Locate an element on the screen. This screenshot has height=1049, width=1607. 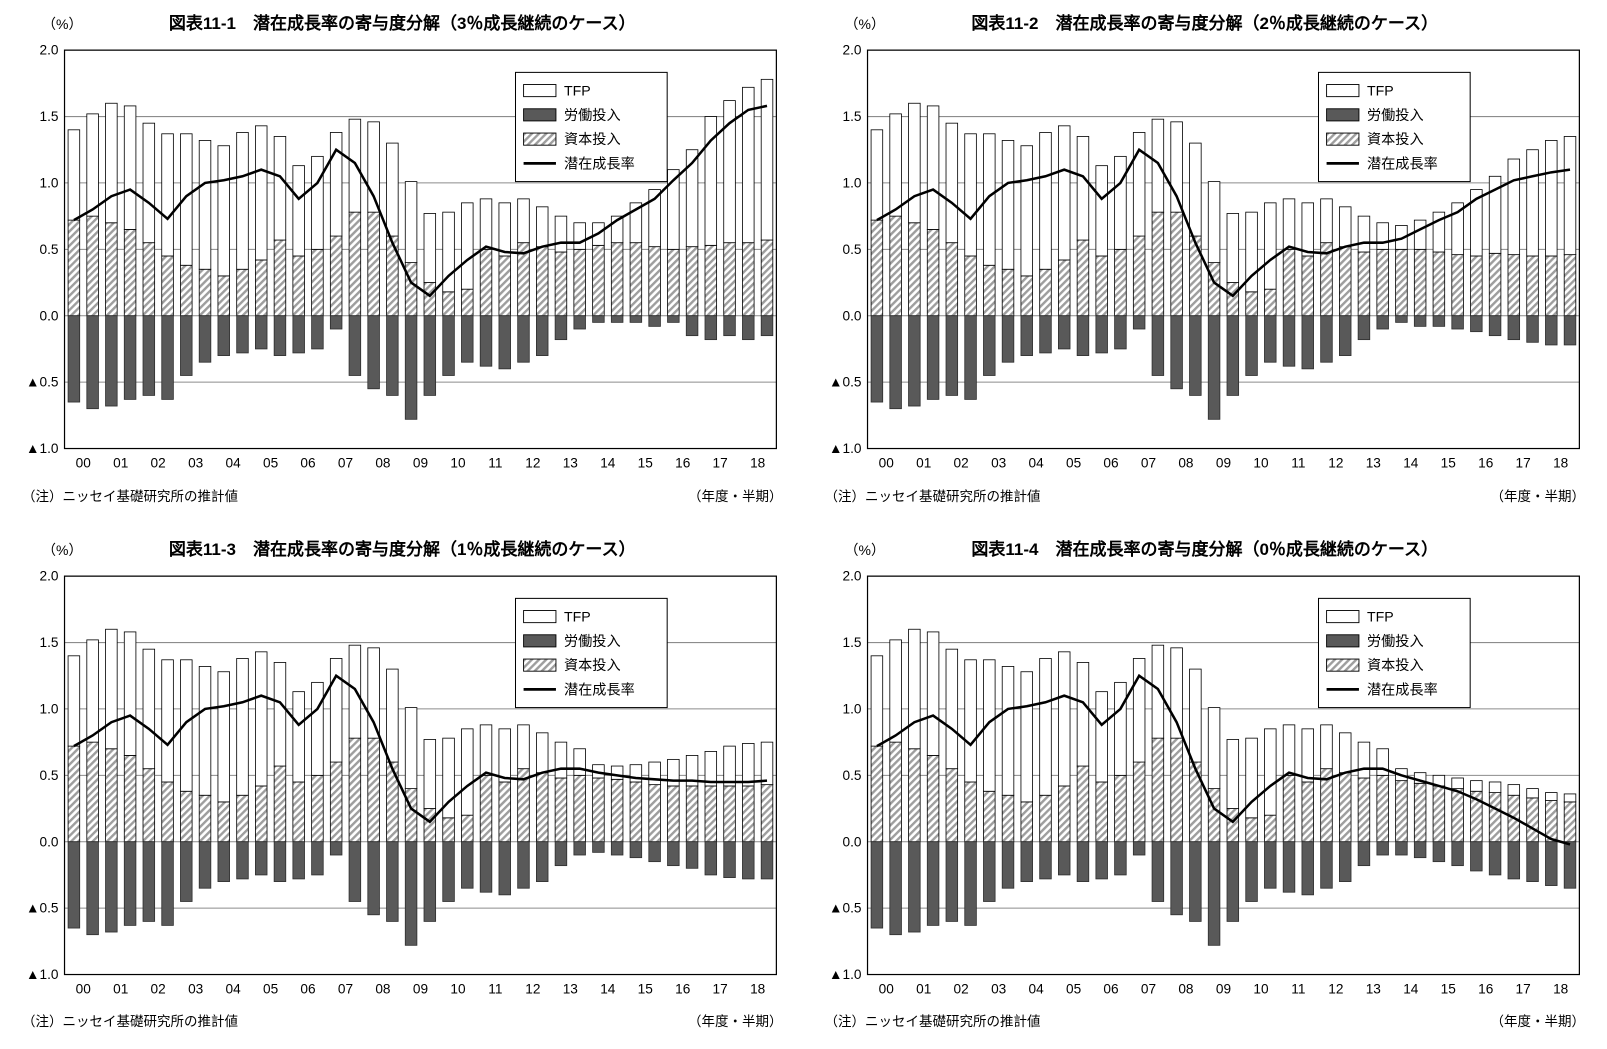
legend-label: 潜在成長率 is located at coordinates (599, 689).